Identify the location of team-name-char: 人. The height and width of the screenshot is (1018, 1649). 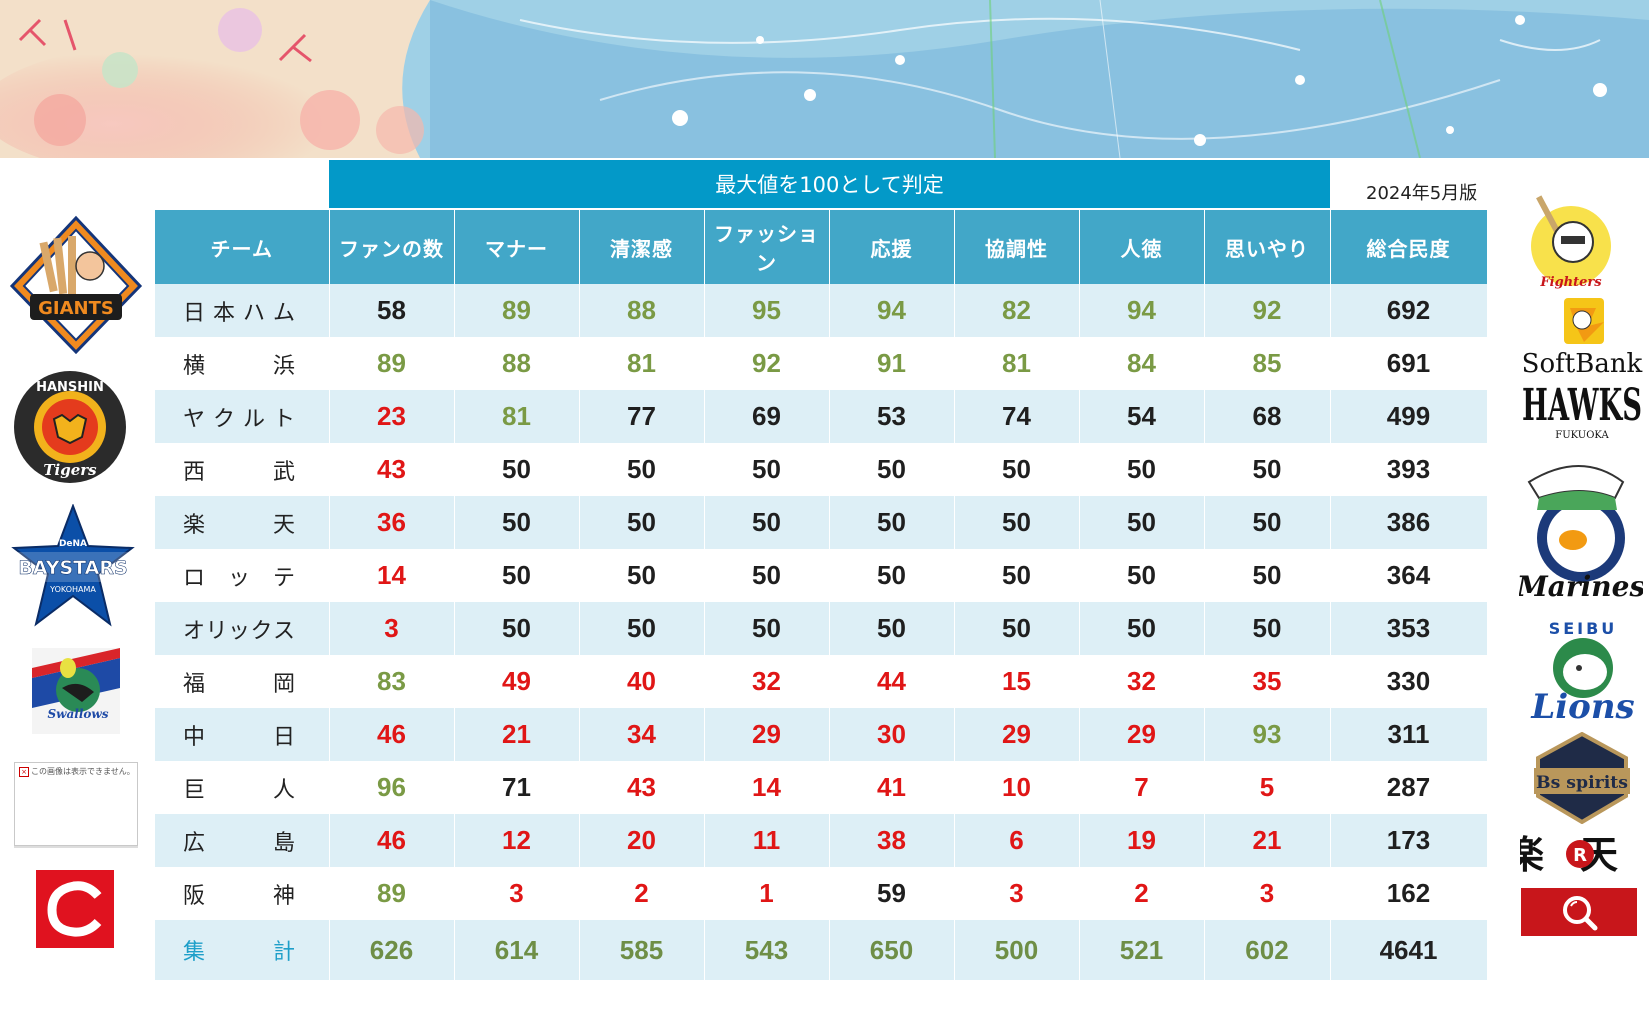
(283, 790).